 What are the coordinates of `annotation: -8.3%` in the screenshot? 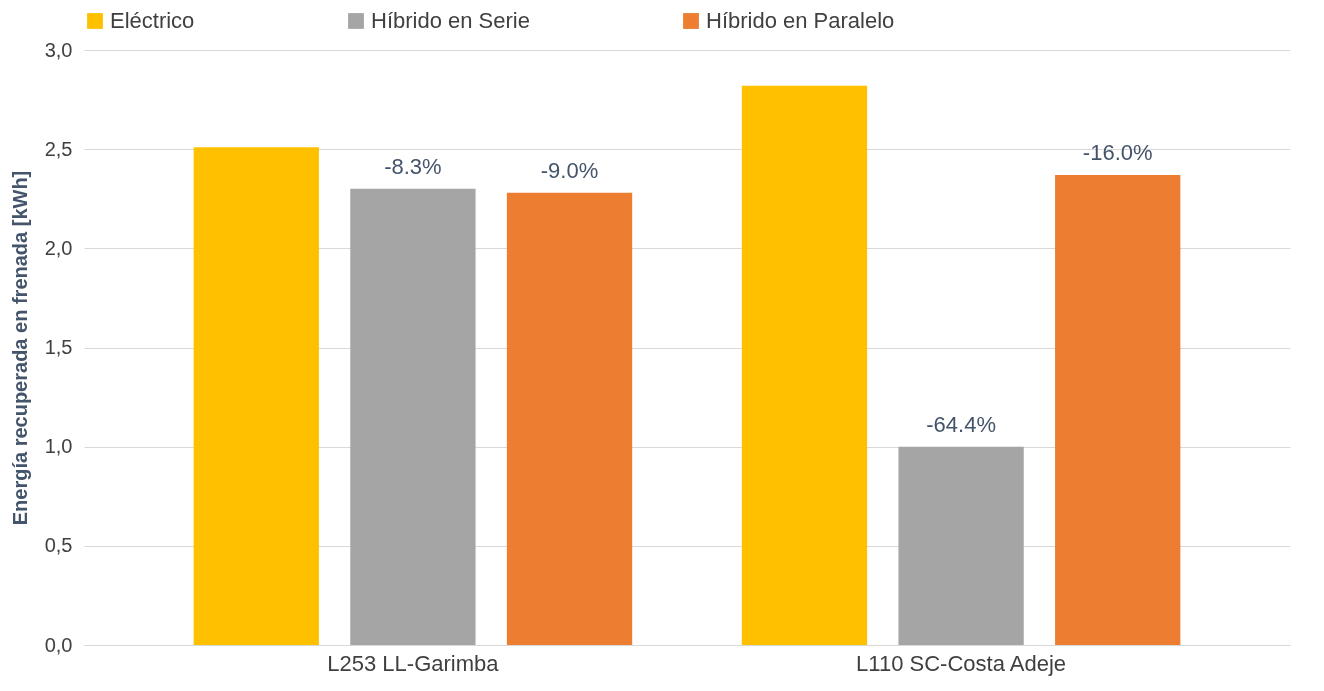 It's located at (413, 166).